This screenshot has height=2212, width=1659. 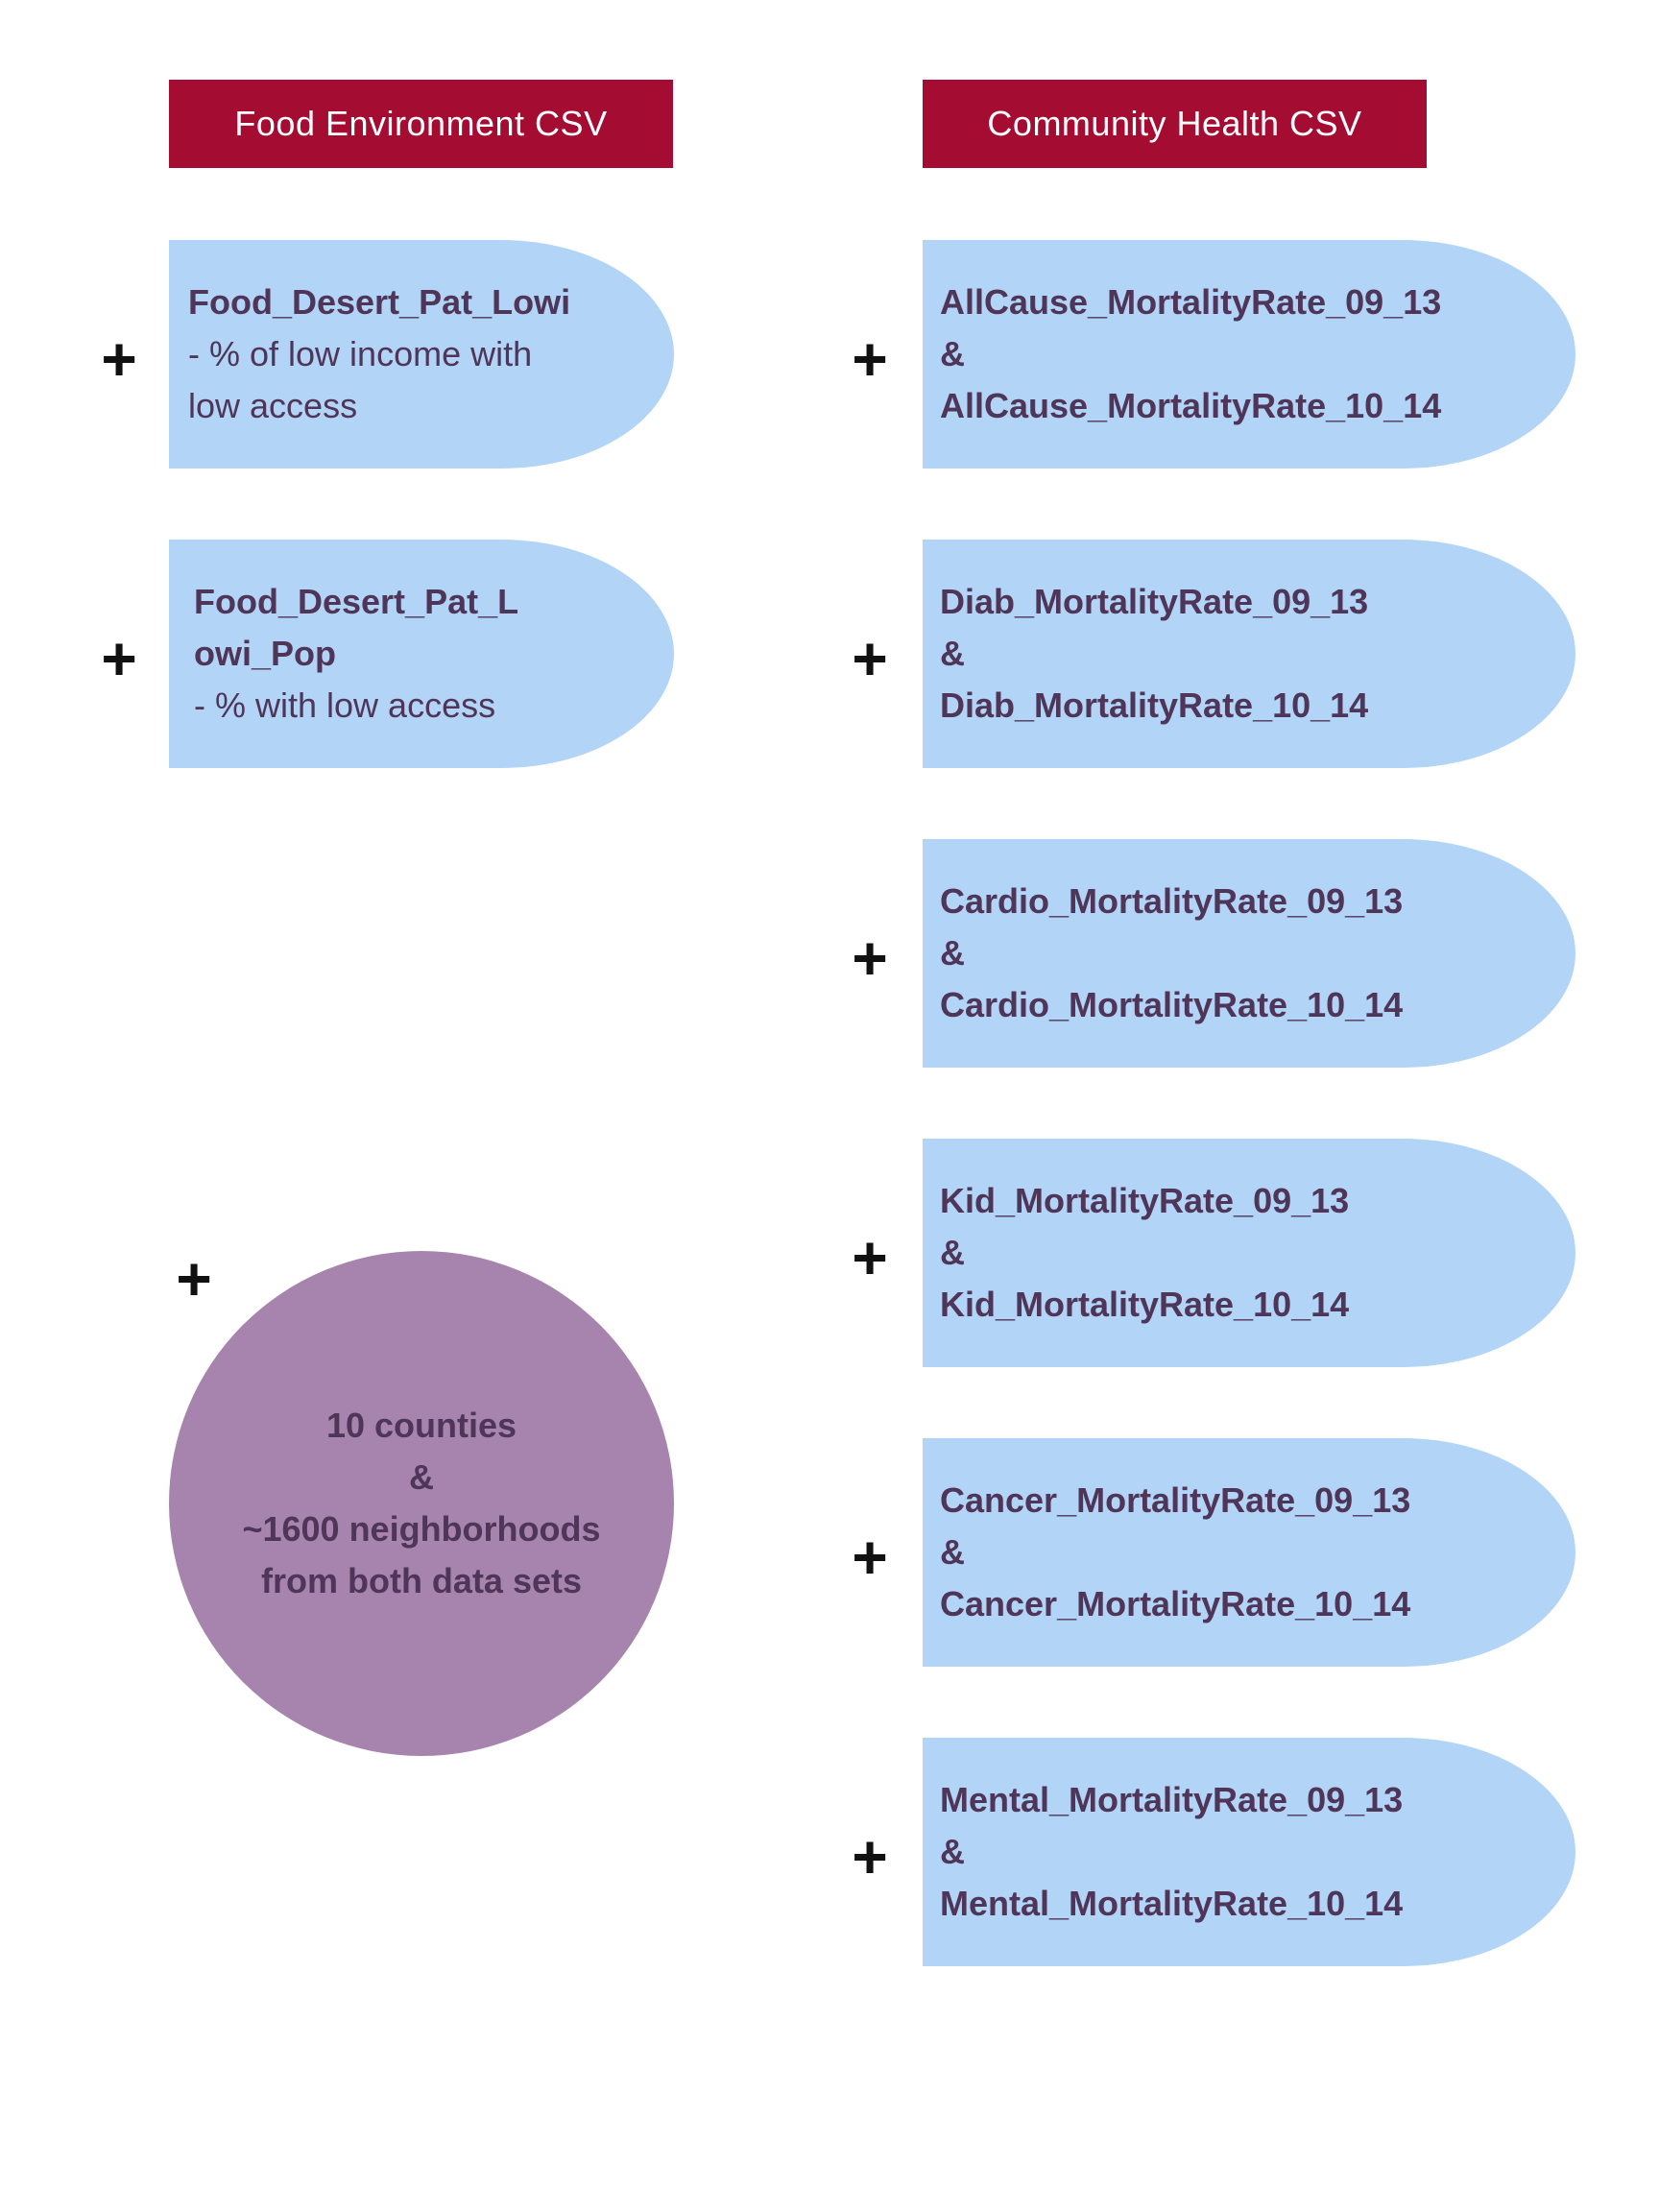 I want to click on summary-neighborhoods: ~1600 neighborhoods, so click(x=421, y=1529).